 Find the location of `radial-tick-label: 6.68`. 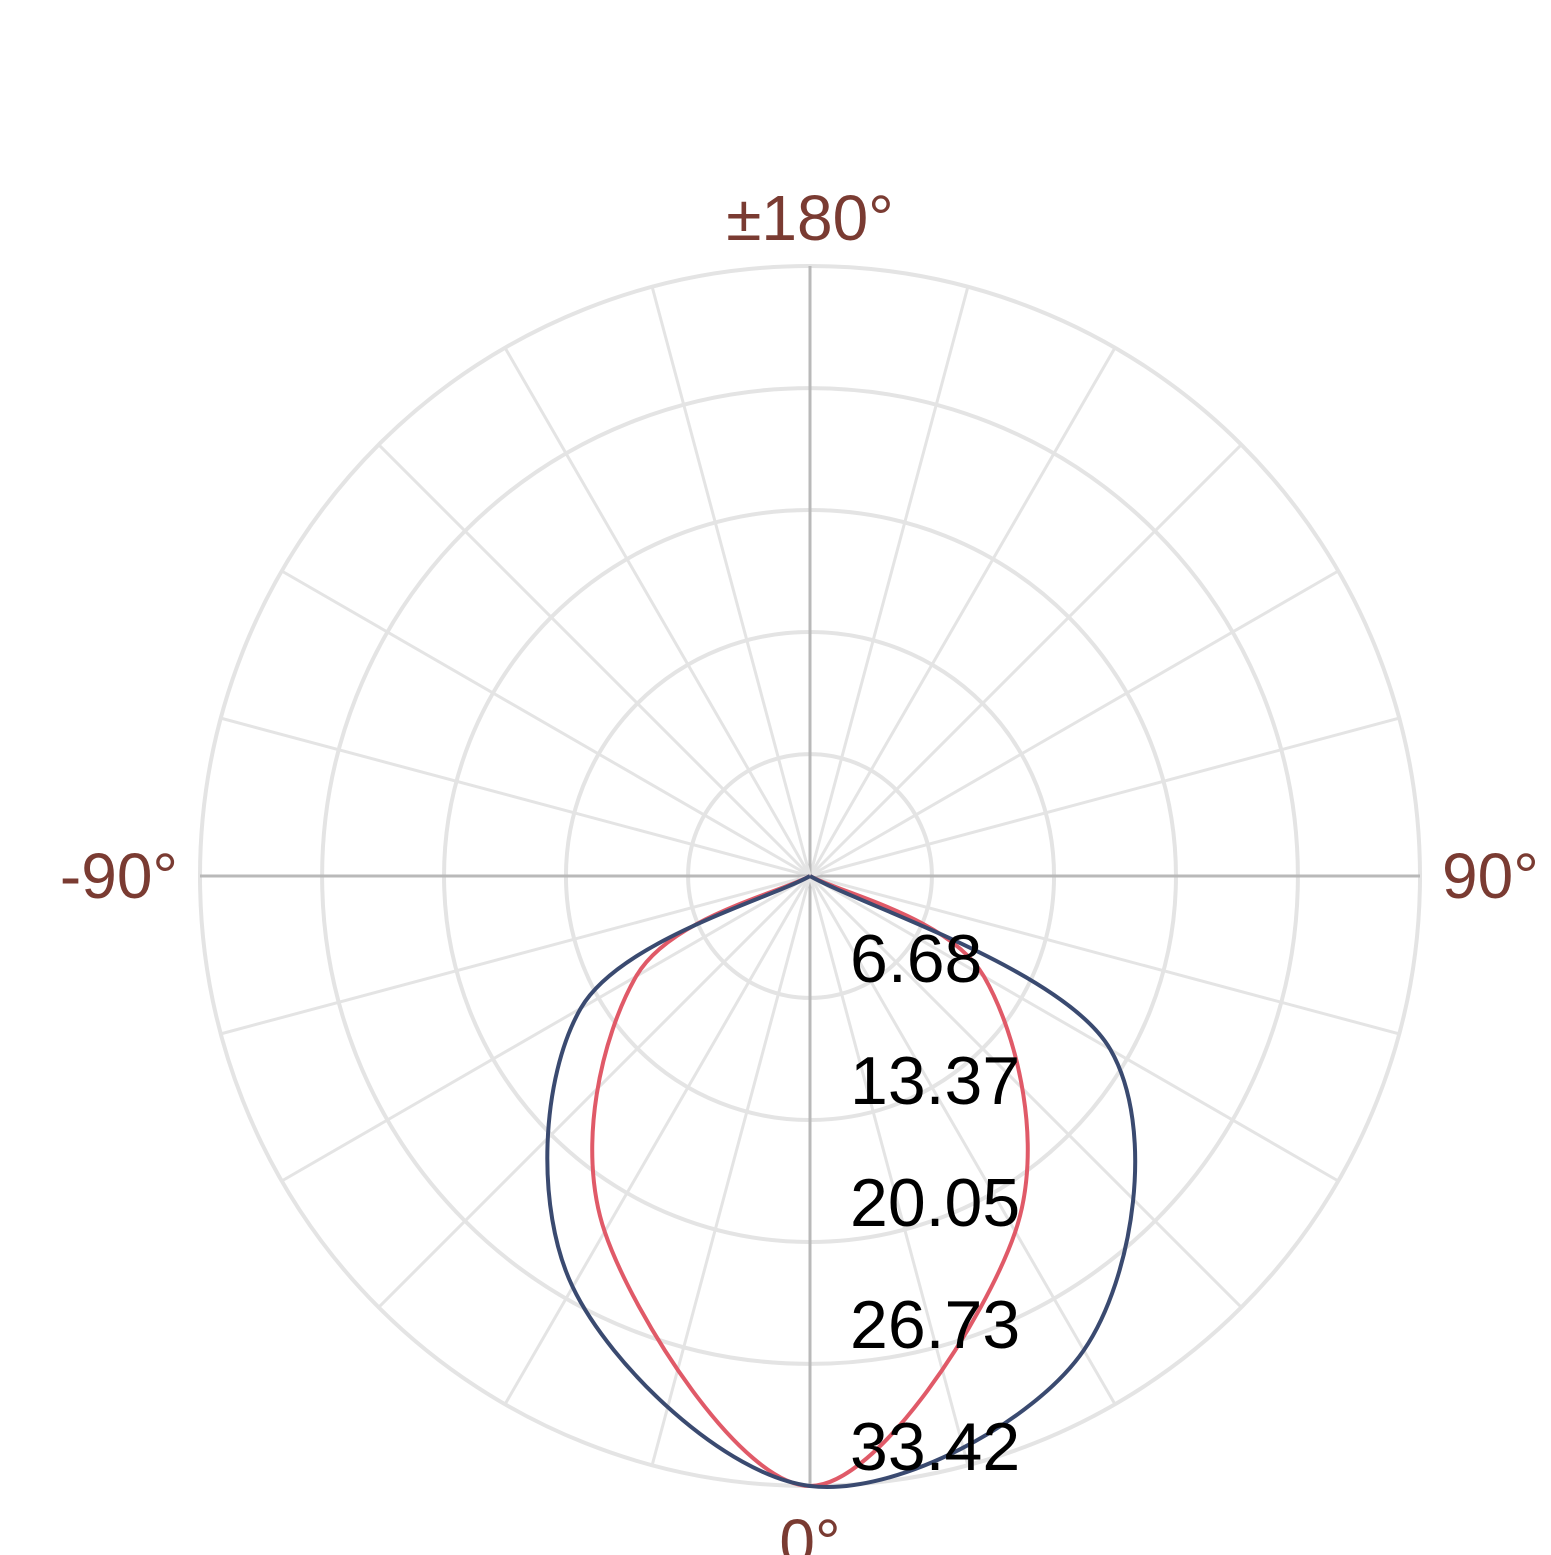

radial-tick-label: 6.68 is located at coordinates (916, 959).